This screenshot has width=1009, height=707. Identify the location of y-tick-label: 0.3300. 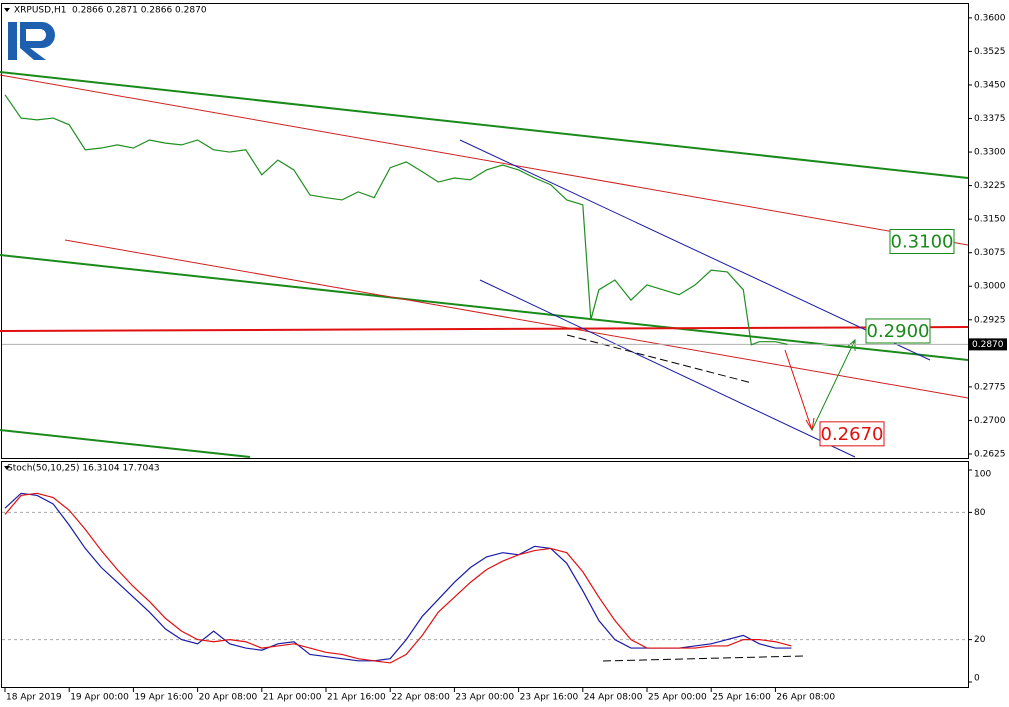
(990, 153).